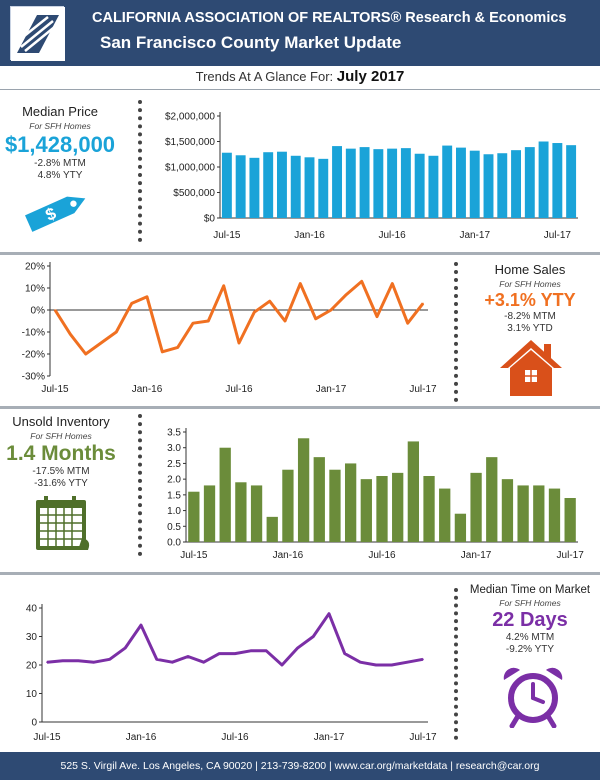 This screenshot has width=600, height=780. I want to click on home-sales-ytd: 3.1% YTD, so click(530, 328).